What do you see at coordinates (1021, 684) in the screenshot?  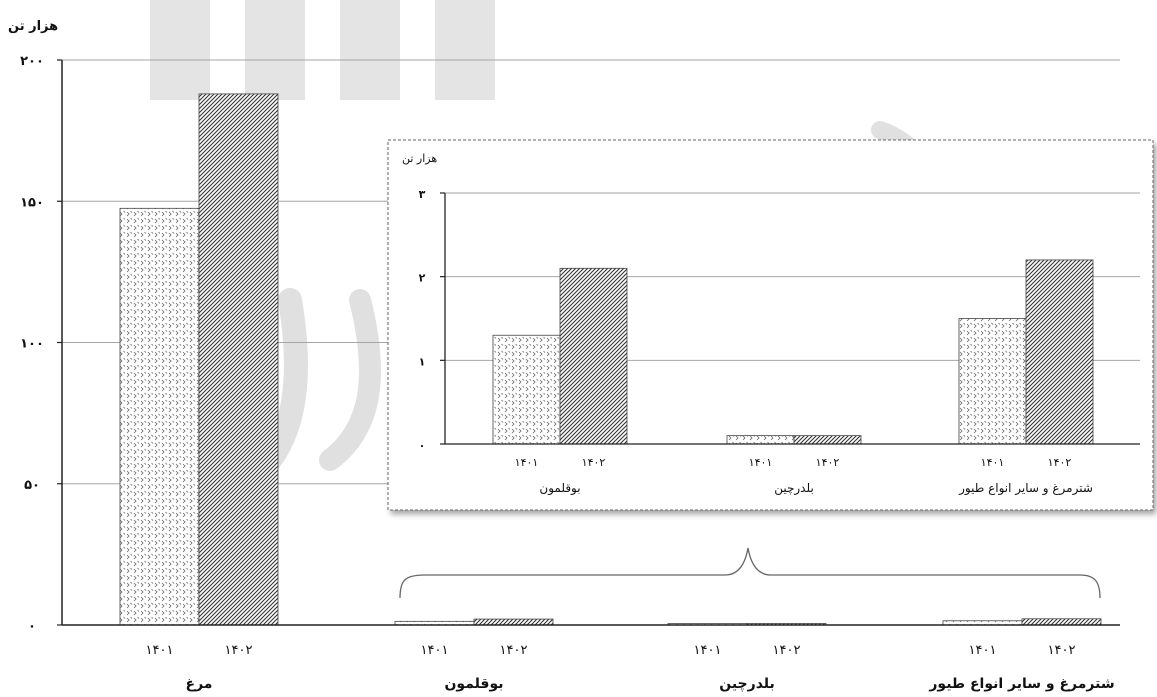 I see `main-category-label: شترمرغ و سایر انواع طیور` at bounding box center [1021, 684].